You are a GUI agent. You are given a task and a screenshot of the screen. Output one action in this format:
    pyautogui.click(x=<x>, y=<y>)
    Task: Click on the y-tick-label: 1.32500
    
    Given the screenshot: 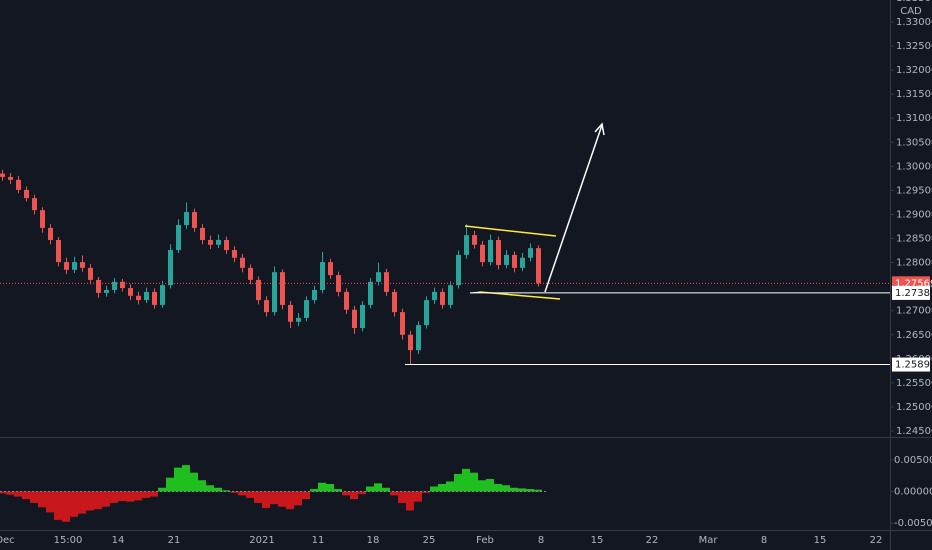 What is the action you would take?
    pyautogui.click(x=914, y=46)
    